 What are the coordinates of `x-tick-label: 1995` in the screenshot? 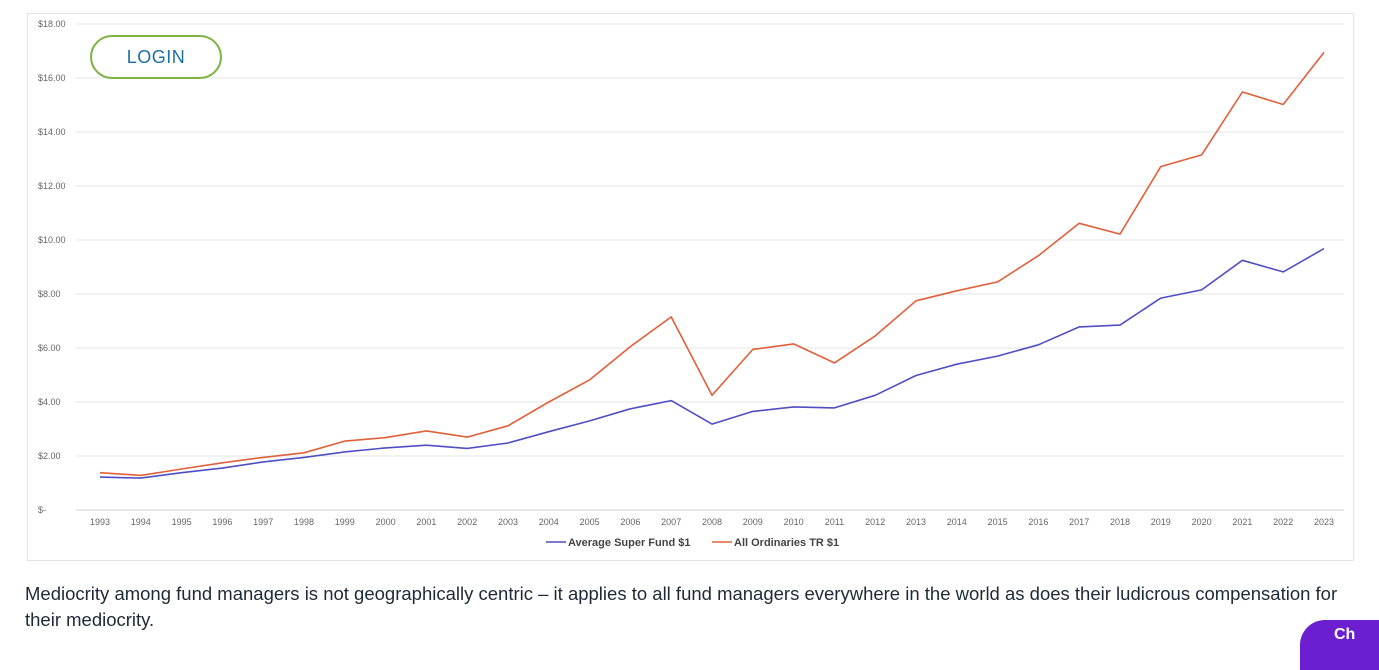 It's located at (182, 522).